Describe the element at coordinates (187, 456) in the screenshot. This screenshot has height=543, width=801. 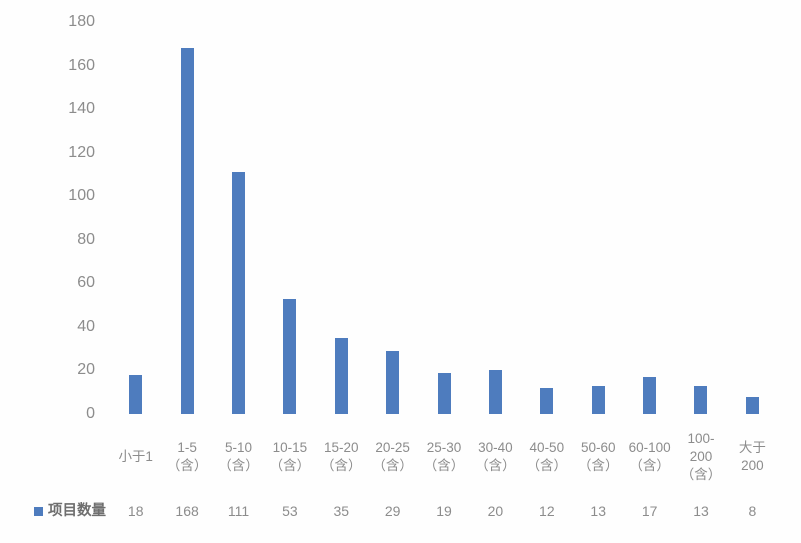
I see `x-axis-label: 1-5 （含）` at that location.